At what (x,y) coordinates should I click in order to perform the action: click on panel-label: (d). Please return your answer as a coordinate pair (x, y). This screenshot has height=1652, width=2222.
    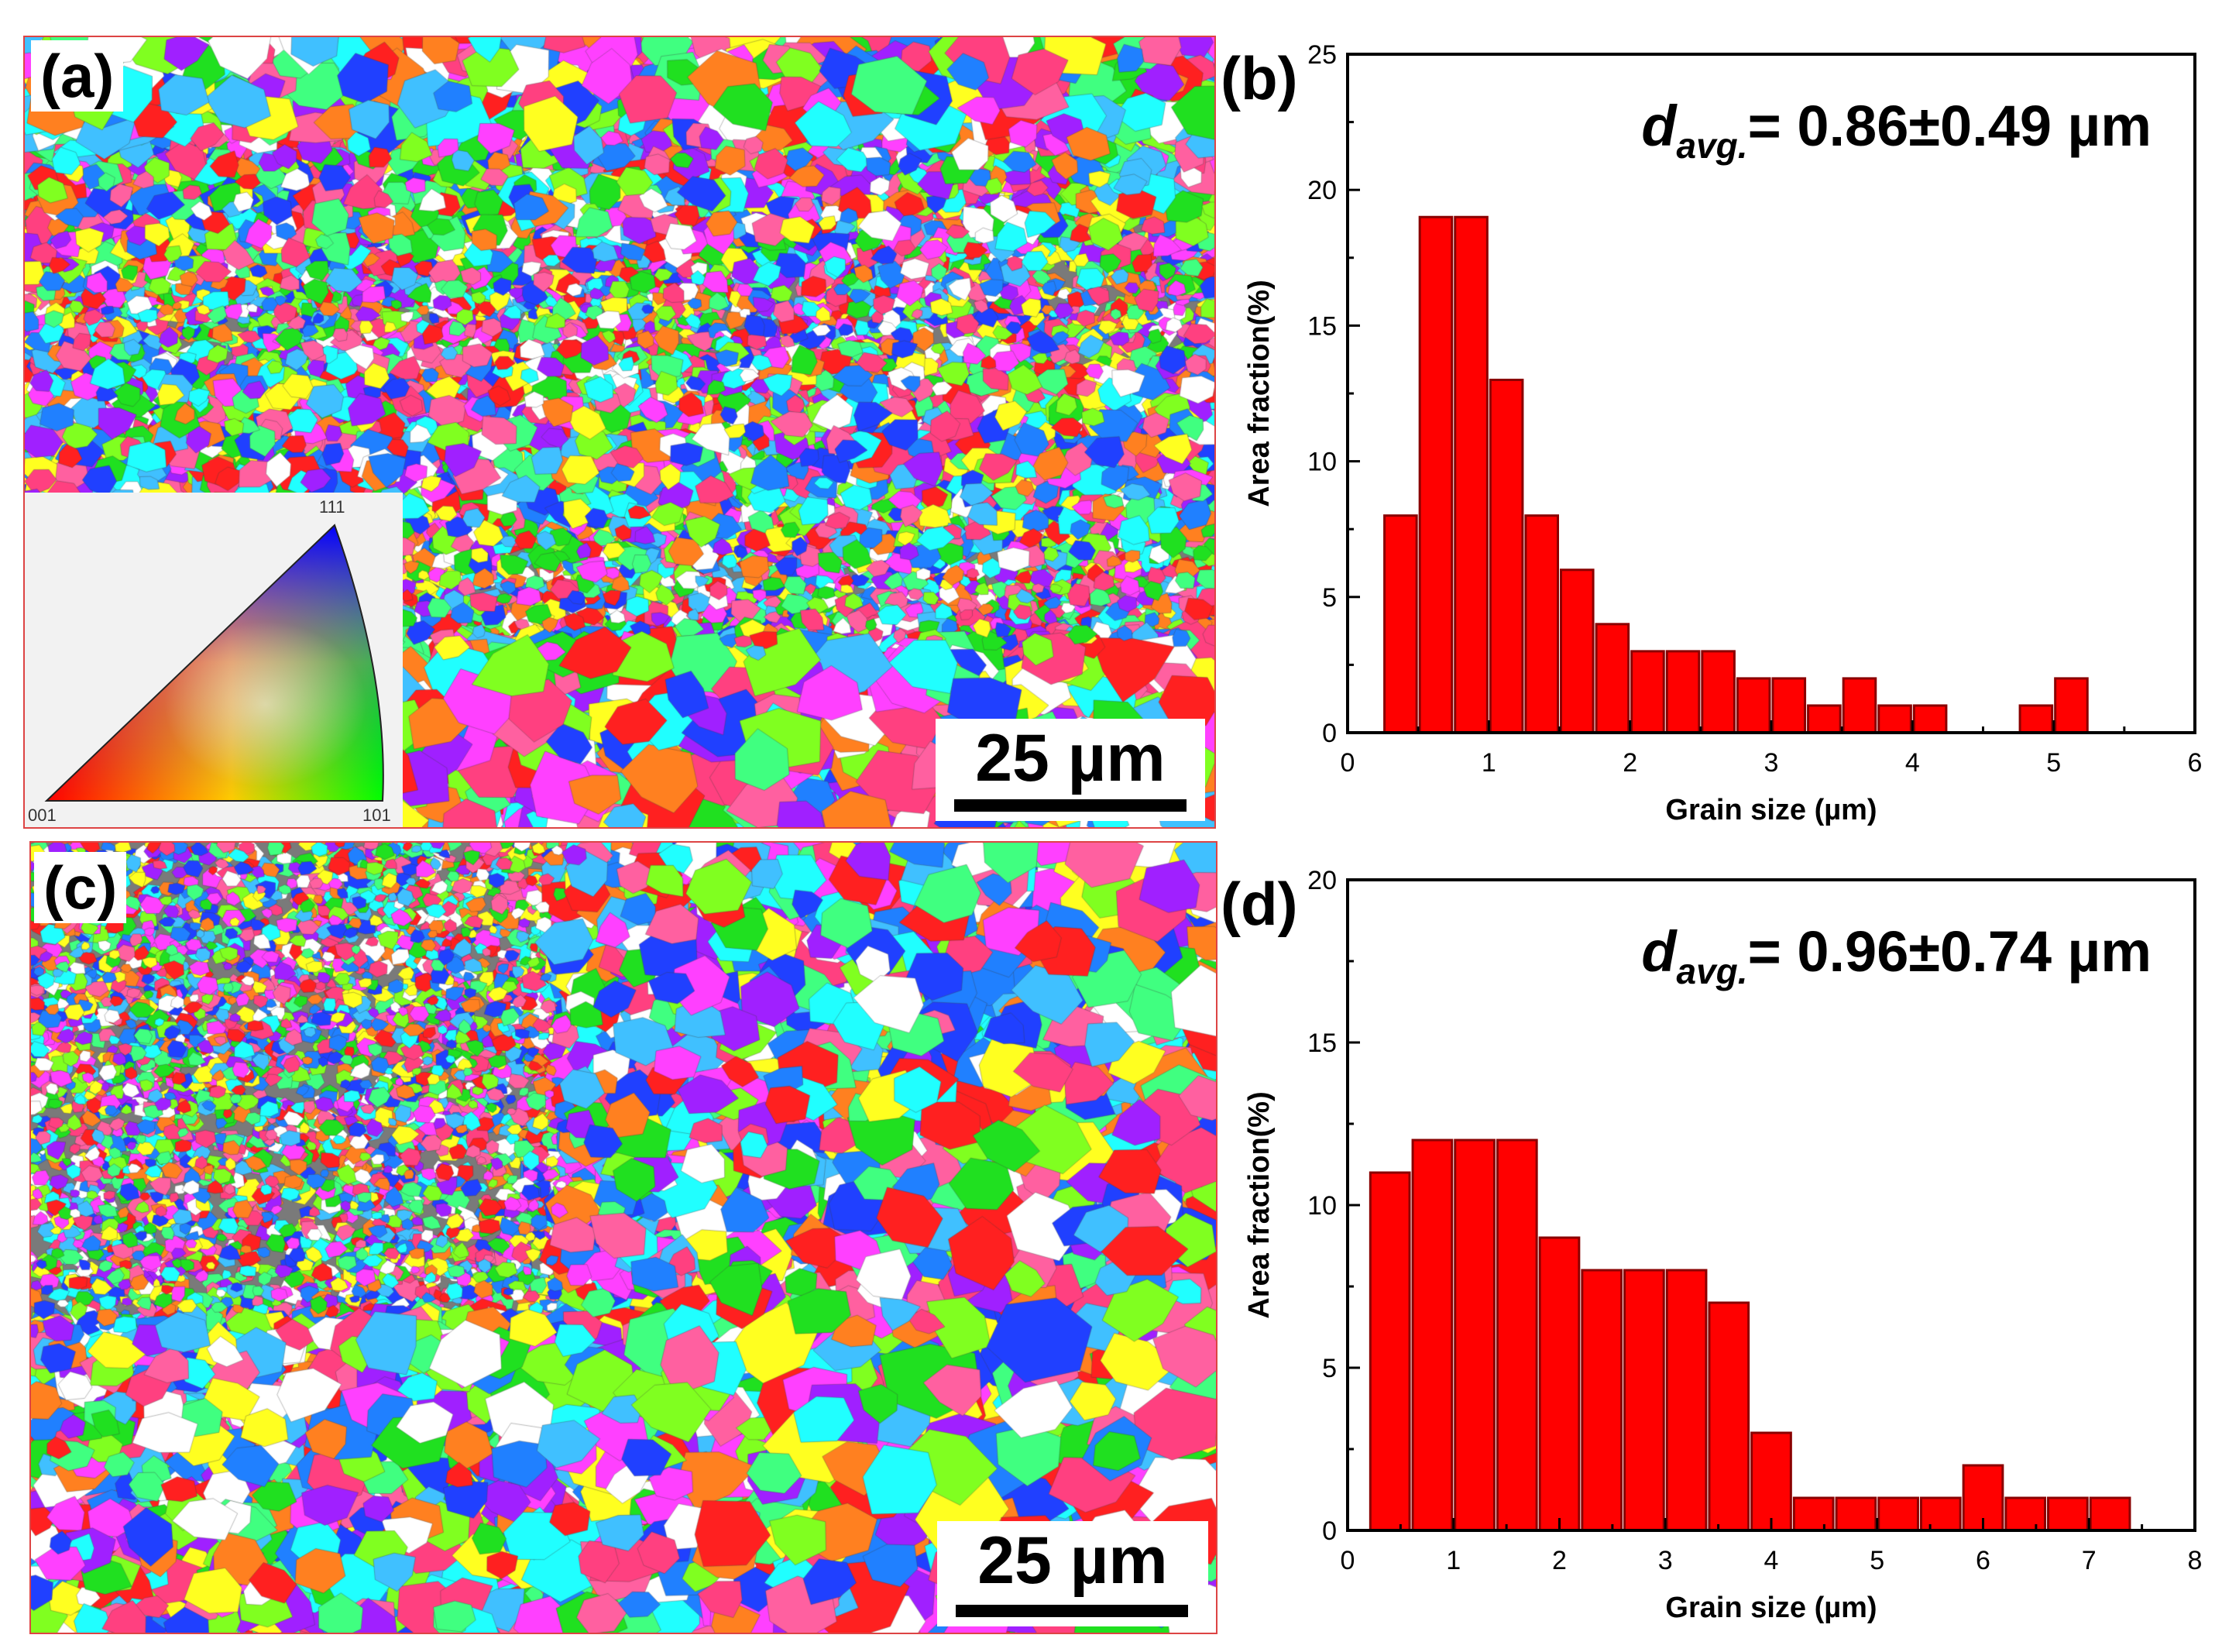
    Looking at the image, I should click on (1259, 904).